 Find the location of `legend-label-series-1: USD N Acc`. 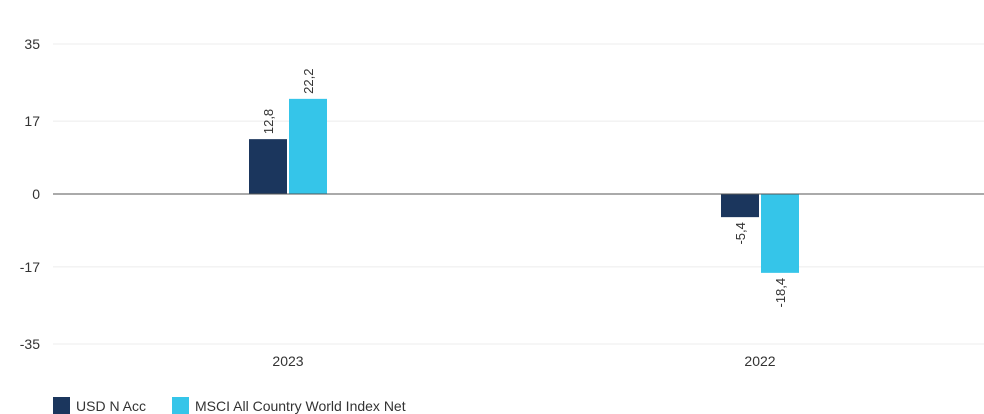

legend-label-series-1: USD N Acc is located at coordinates (111, 405).